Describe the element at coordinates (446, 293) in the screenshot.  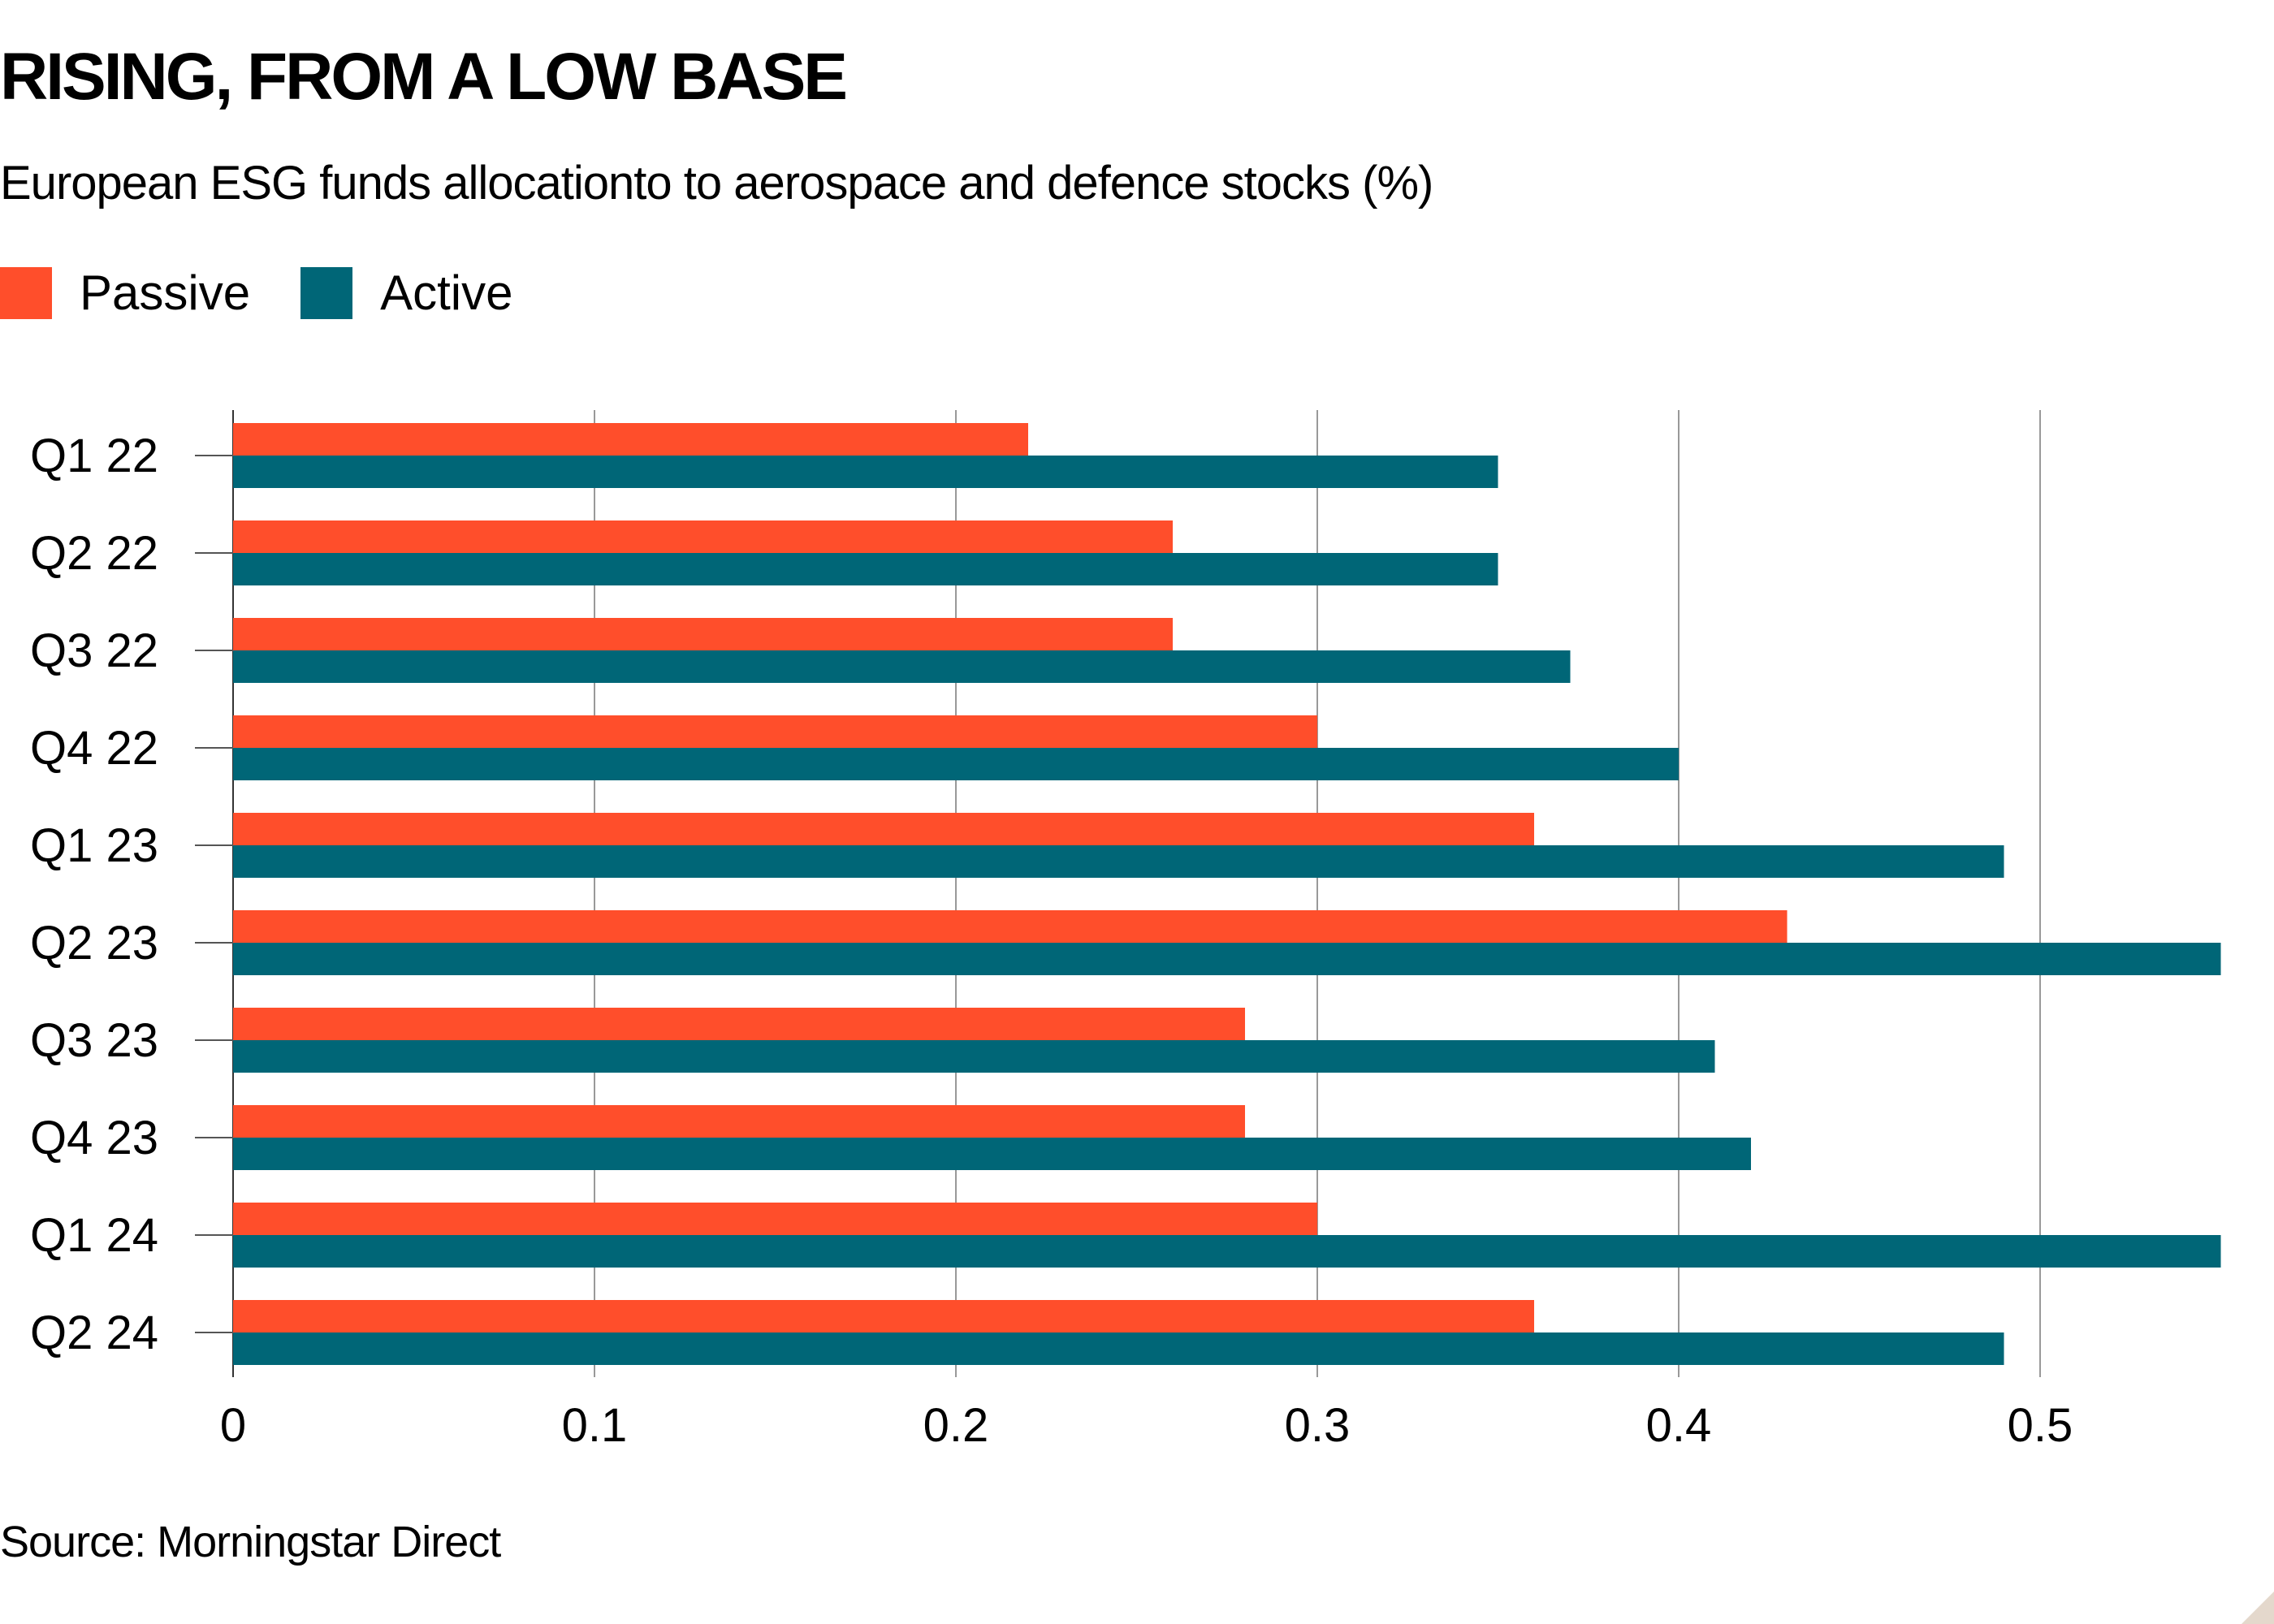
I see `legend-label-active: Active` at that location.